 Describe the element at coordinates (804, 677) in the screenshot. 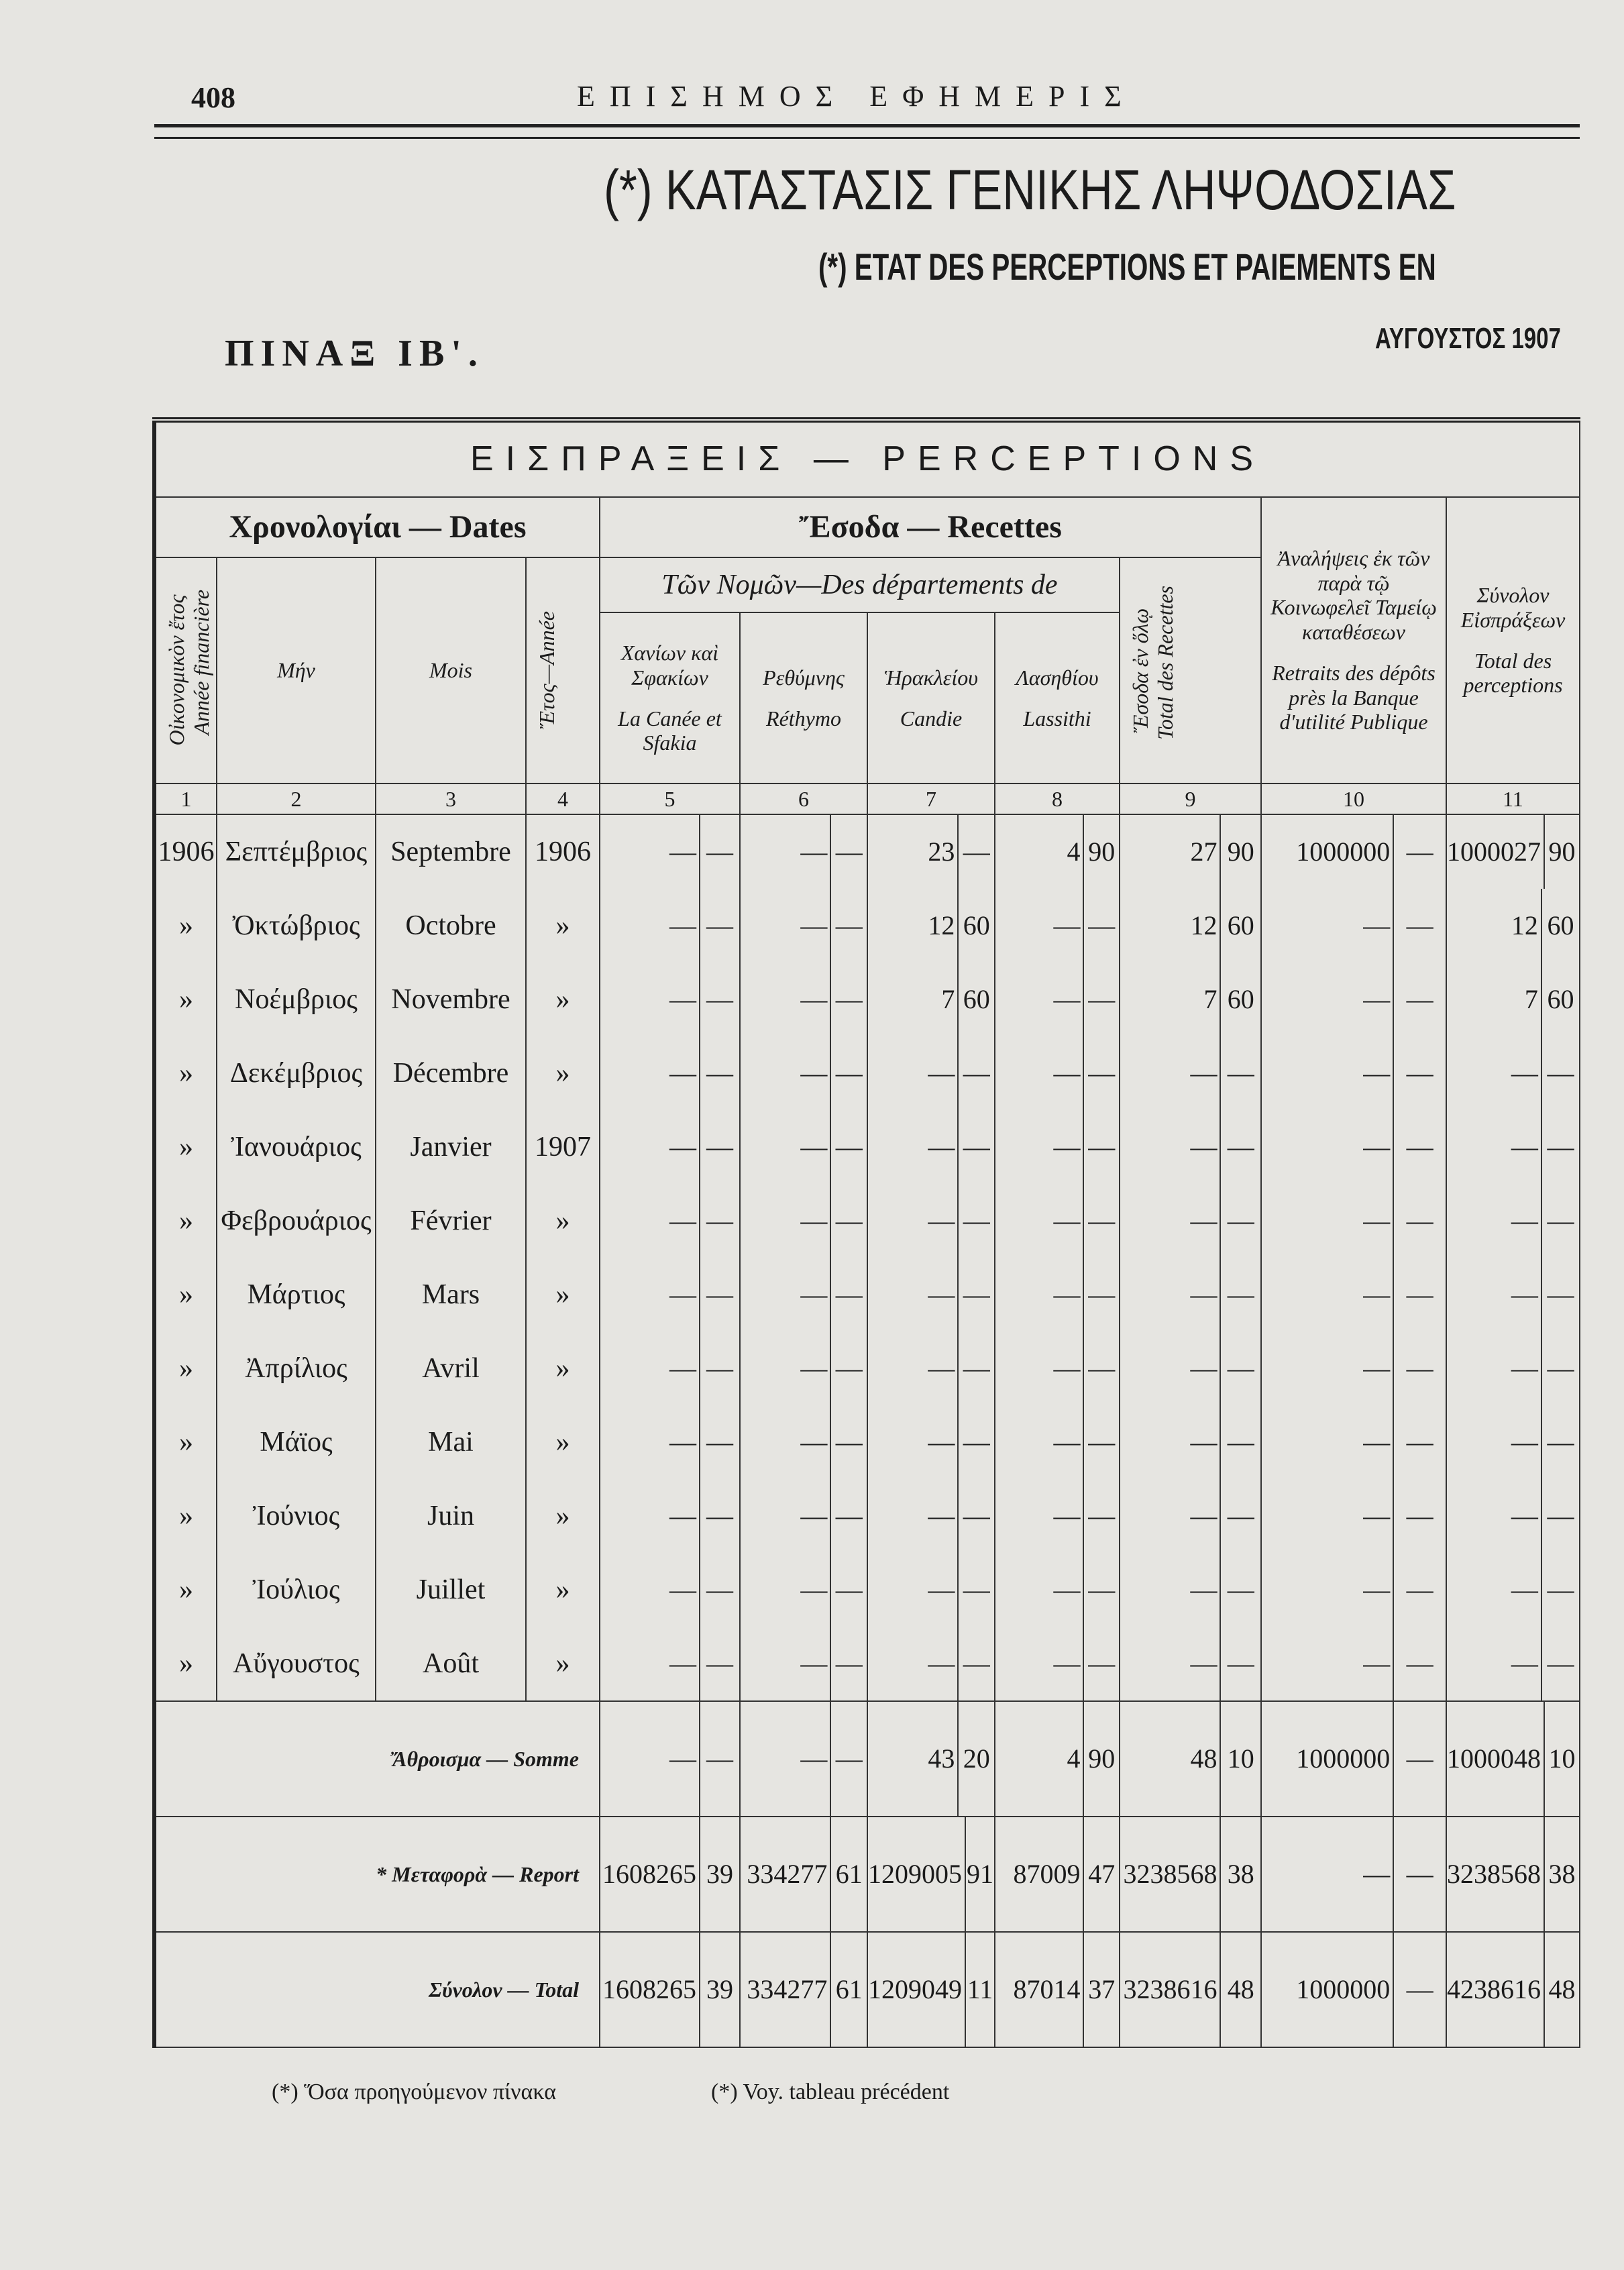

I see `header-greek: Ρεθύμνης` at that location.